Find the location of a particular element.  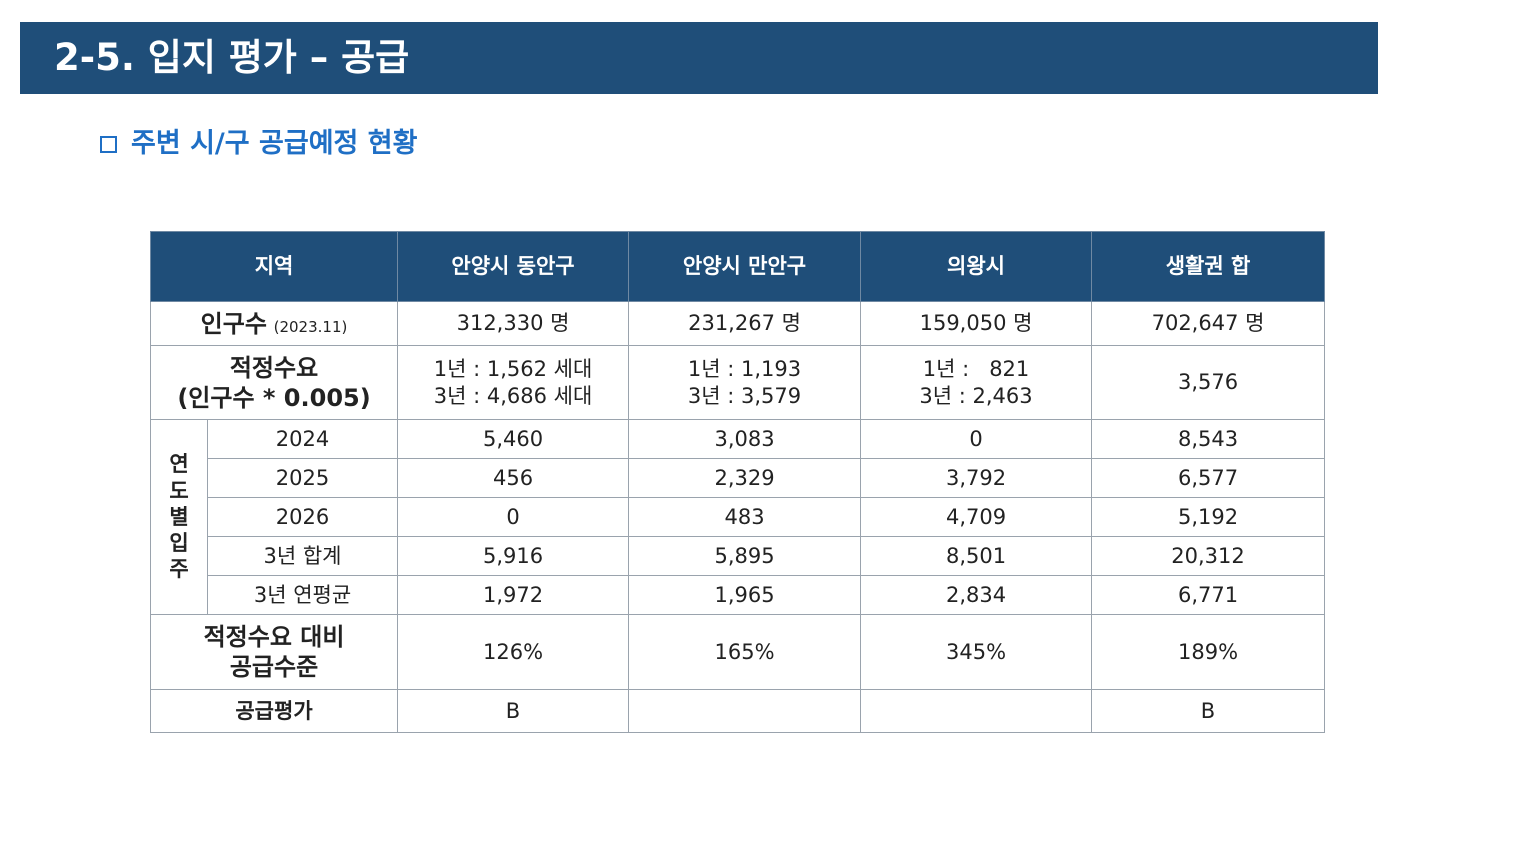

year-value: 483 is located at coordinates (745, 517).